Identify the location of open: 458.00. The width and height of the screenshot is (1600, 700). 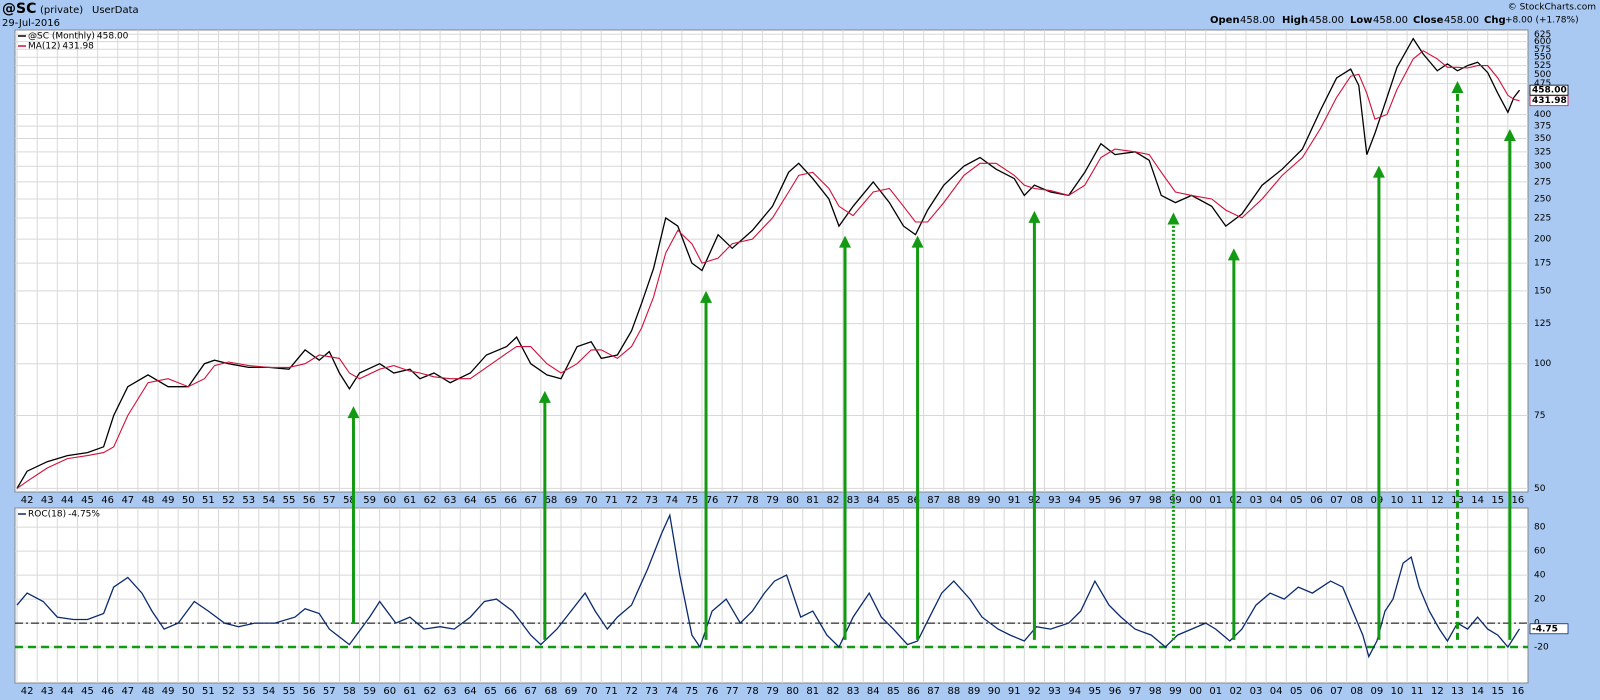
(1257, 20).